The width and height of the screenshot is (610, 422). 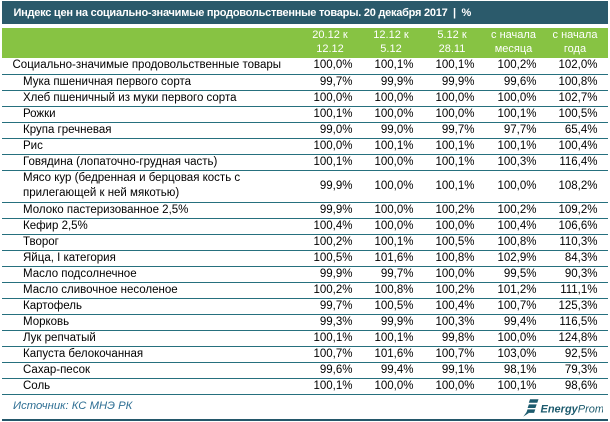 I want to click on svg-text: EnergyProm, so click(x=571, y=409).